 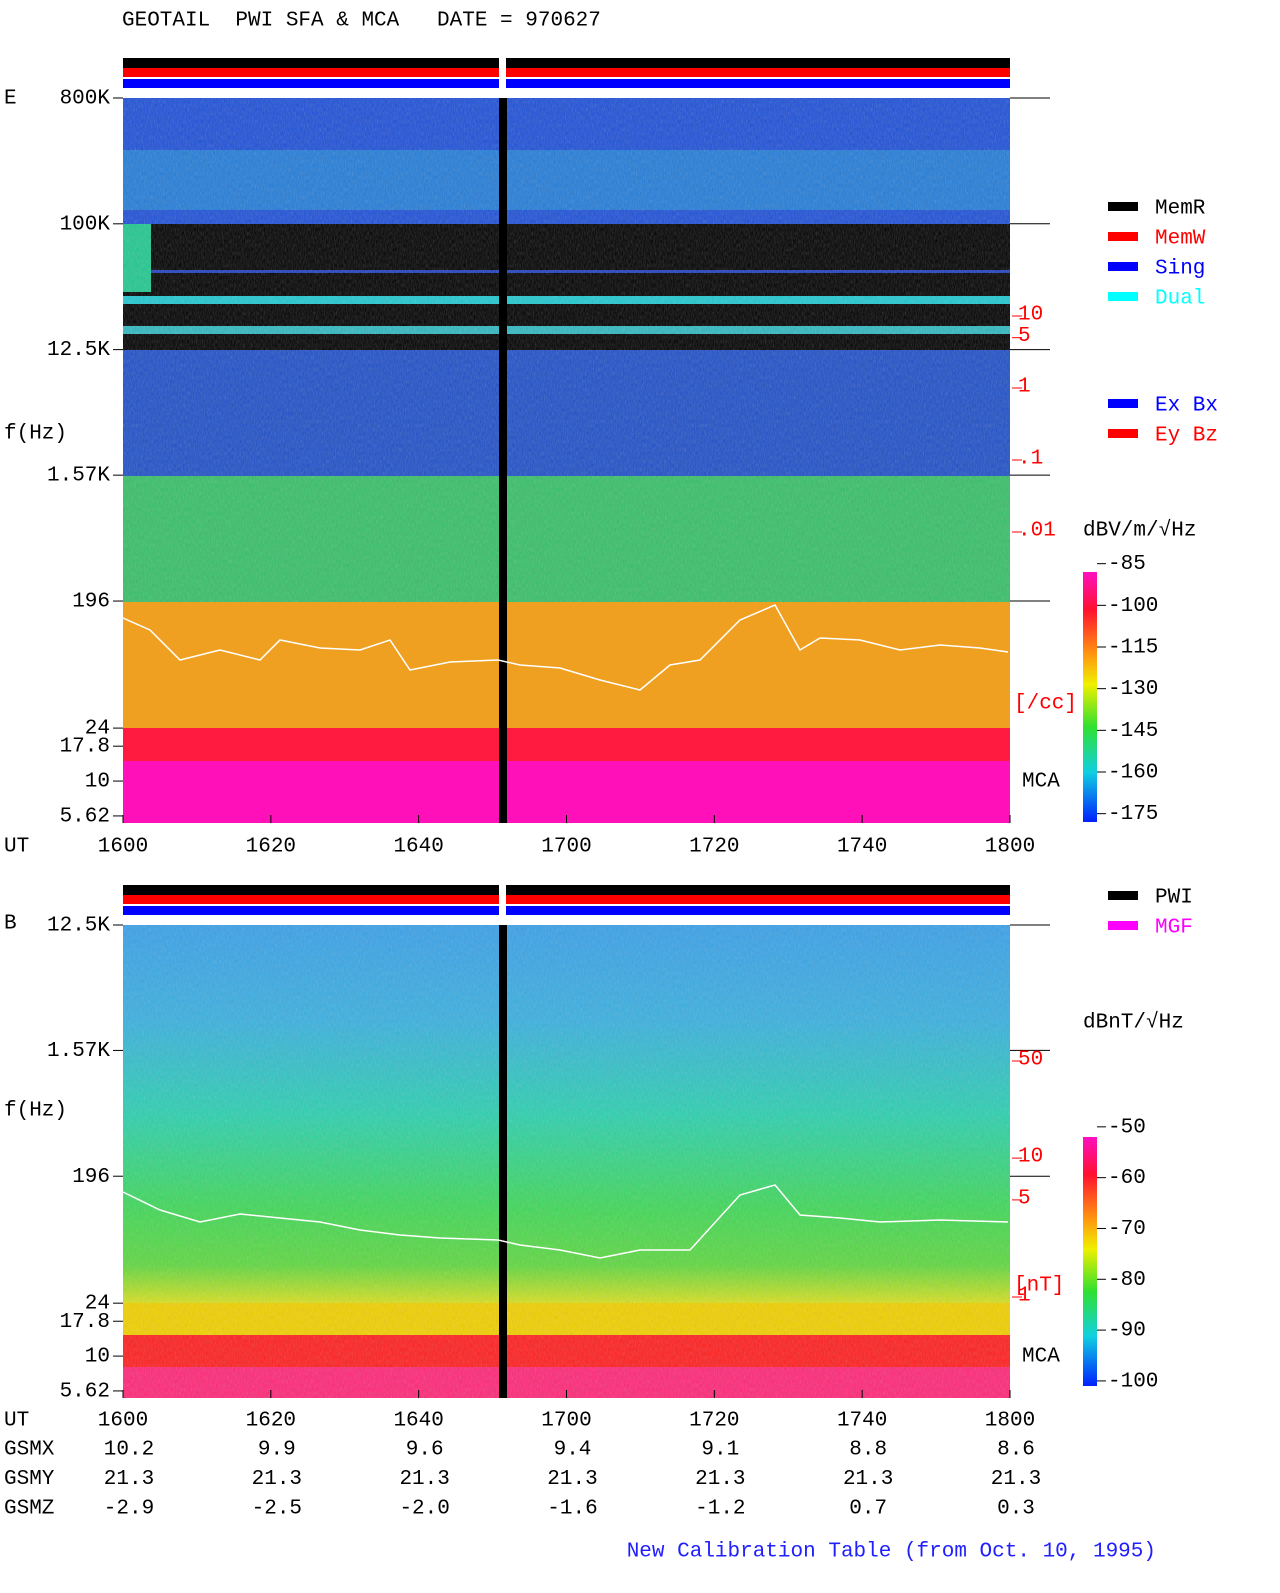 I want to click on colorbar-tick-label: -60, so click(x=1127, y=1178).